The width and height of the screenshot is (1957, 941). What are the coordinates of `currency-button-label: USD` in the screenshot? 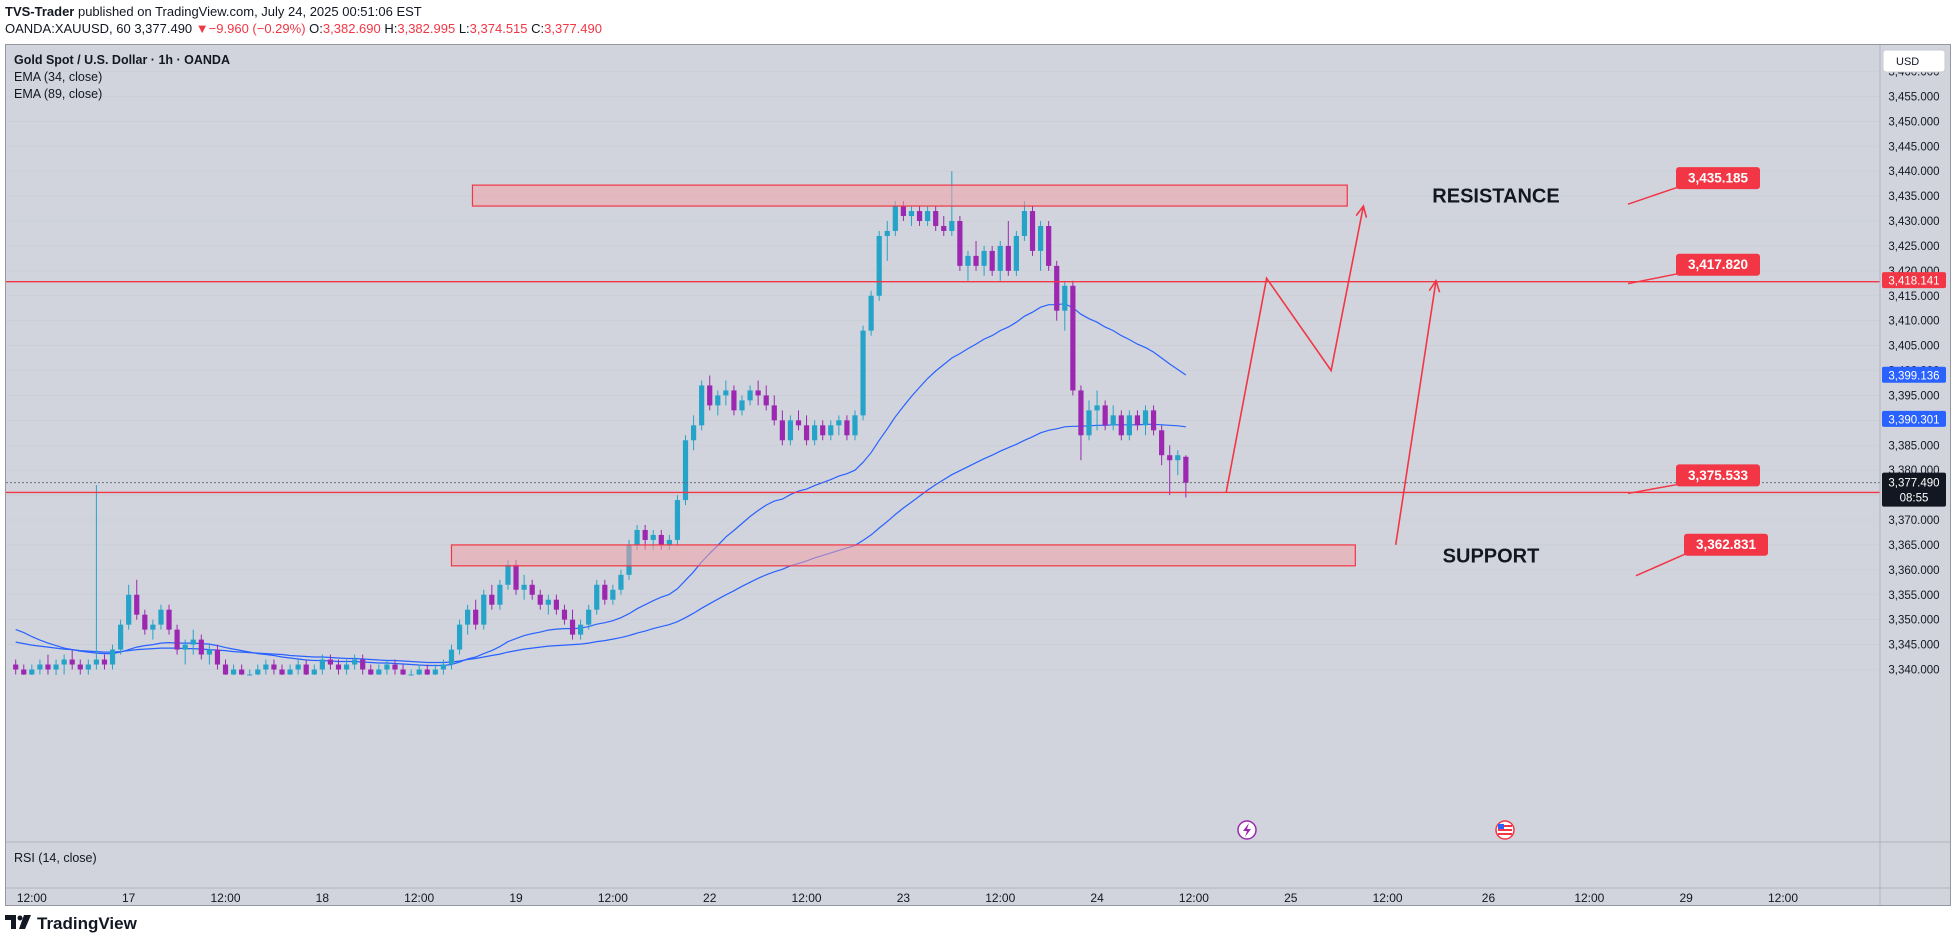 It's located at (1907, 62).